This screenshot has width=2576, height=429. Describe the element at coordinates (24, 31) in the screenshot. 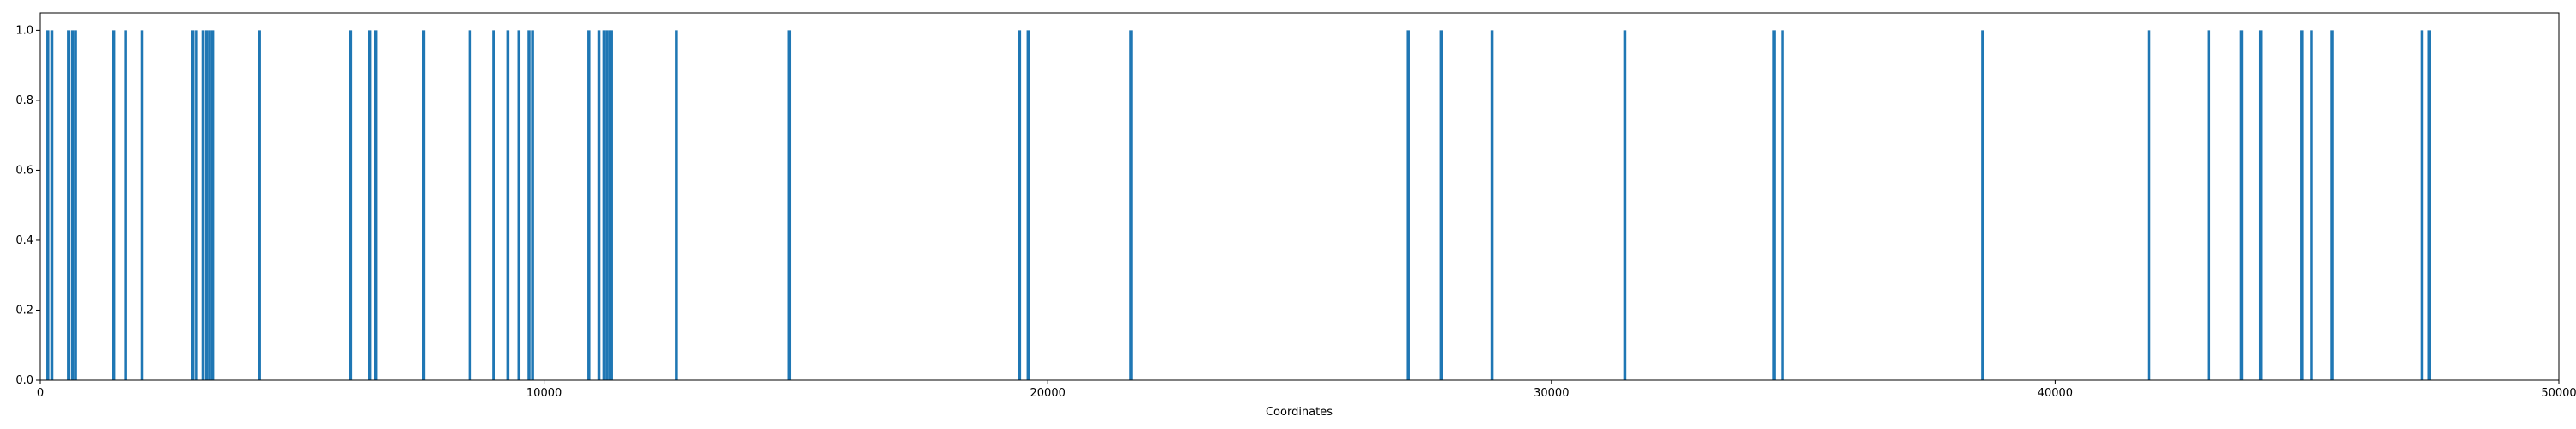

I see `y-tick-label: 1.0` at that location.